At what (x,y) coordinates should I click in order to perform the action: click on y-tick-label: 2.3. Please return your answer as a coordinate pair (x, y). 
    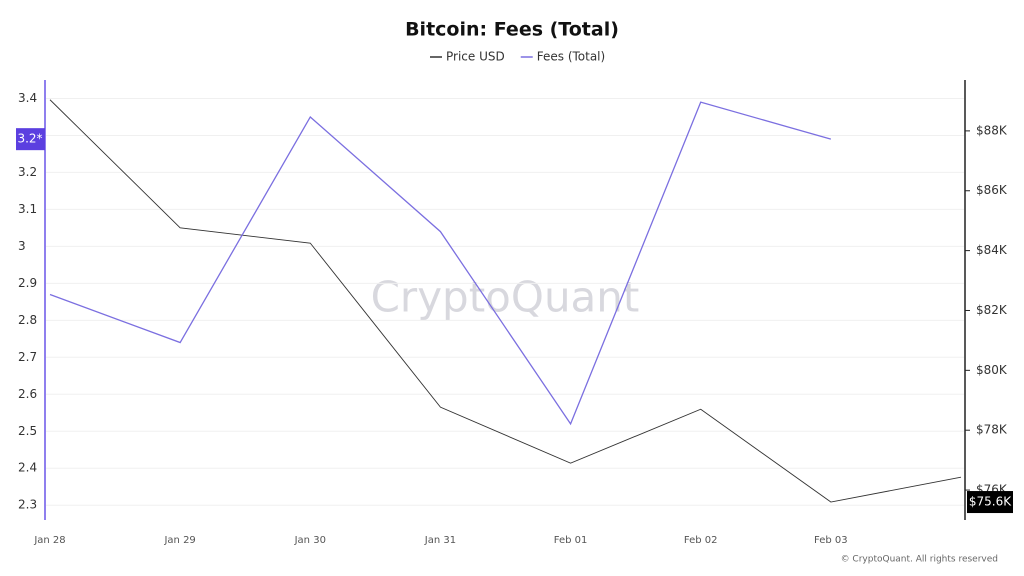
    Looking at the image, I should click on (27, 505).